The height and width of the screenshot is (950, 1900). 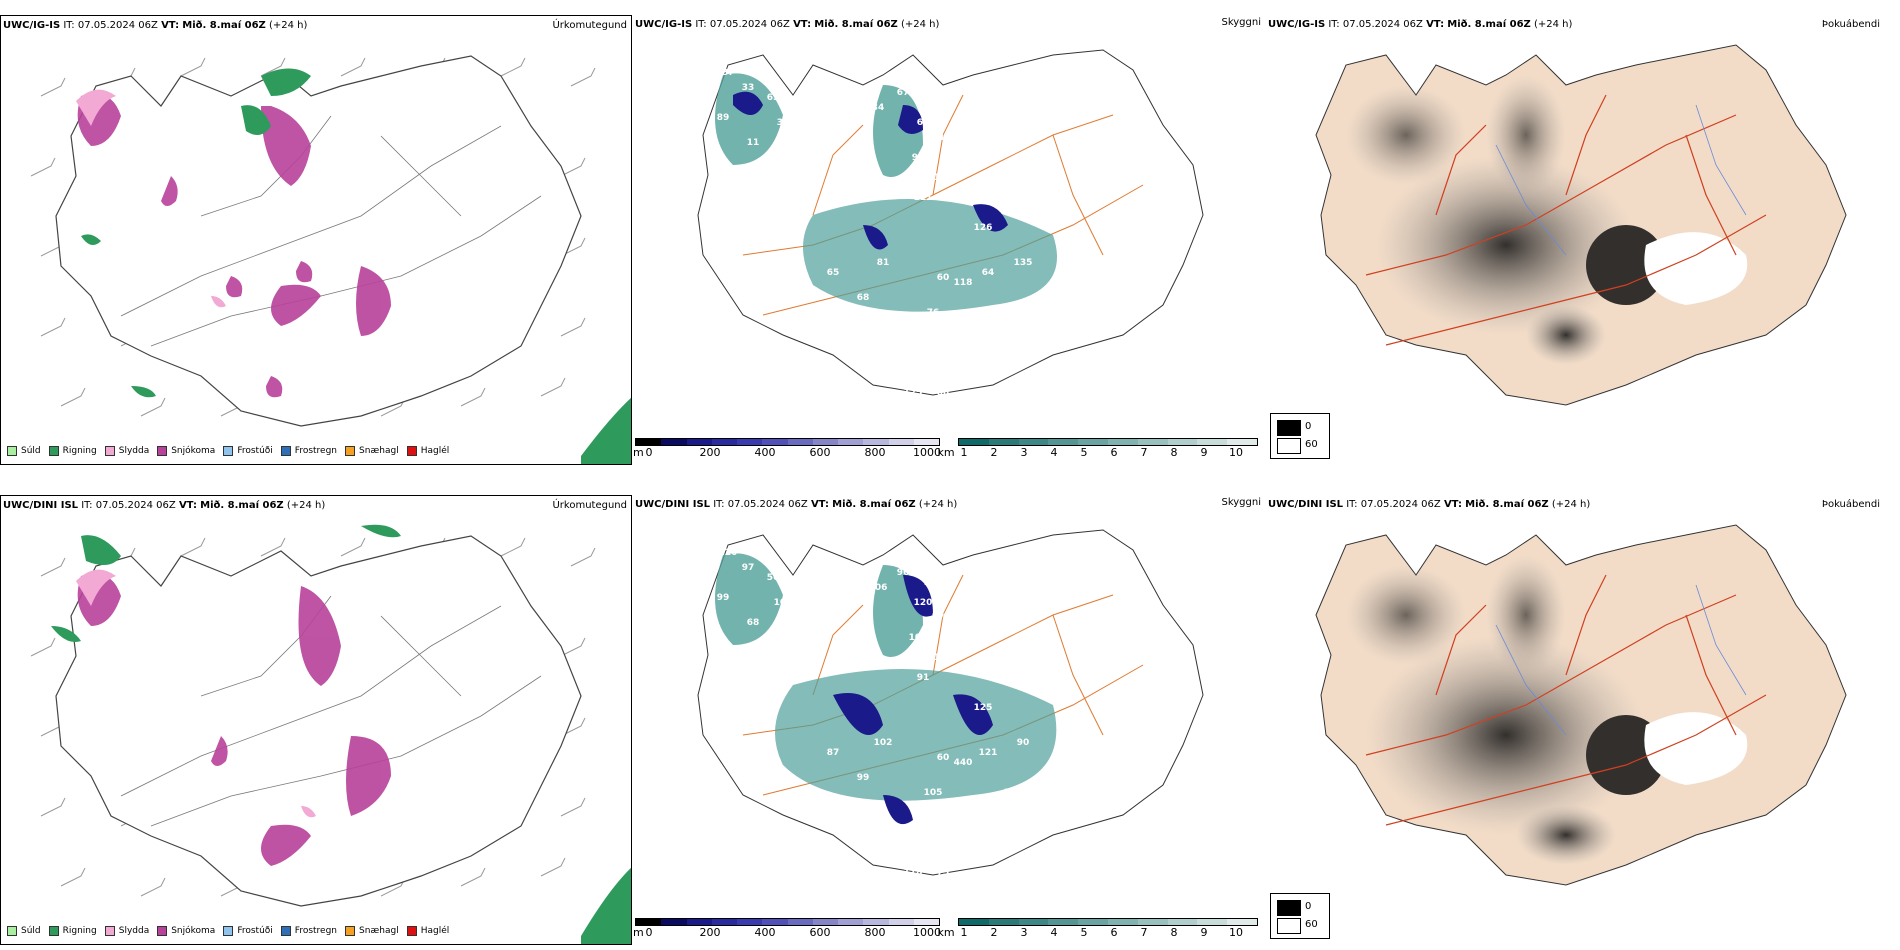 What do you see at coordinates (748, 568) in the screenshot?
I see `visibility-value-label: 97` at bounding box center [748, 568].